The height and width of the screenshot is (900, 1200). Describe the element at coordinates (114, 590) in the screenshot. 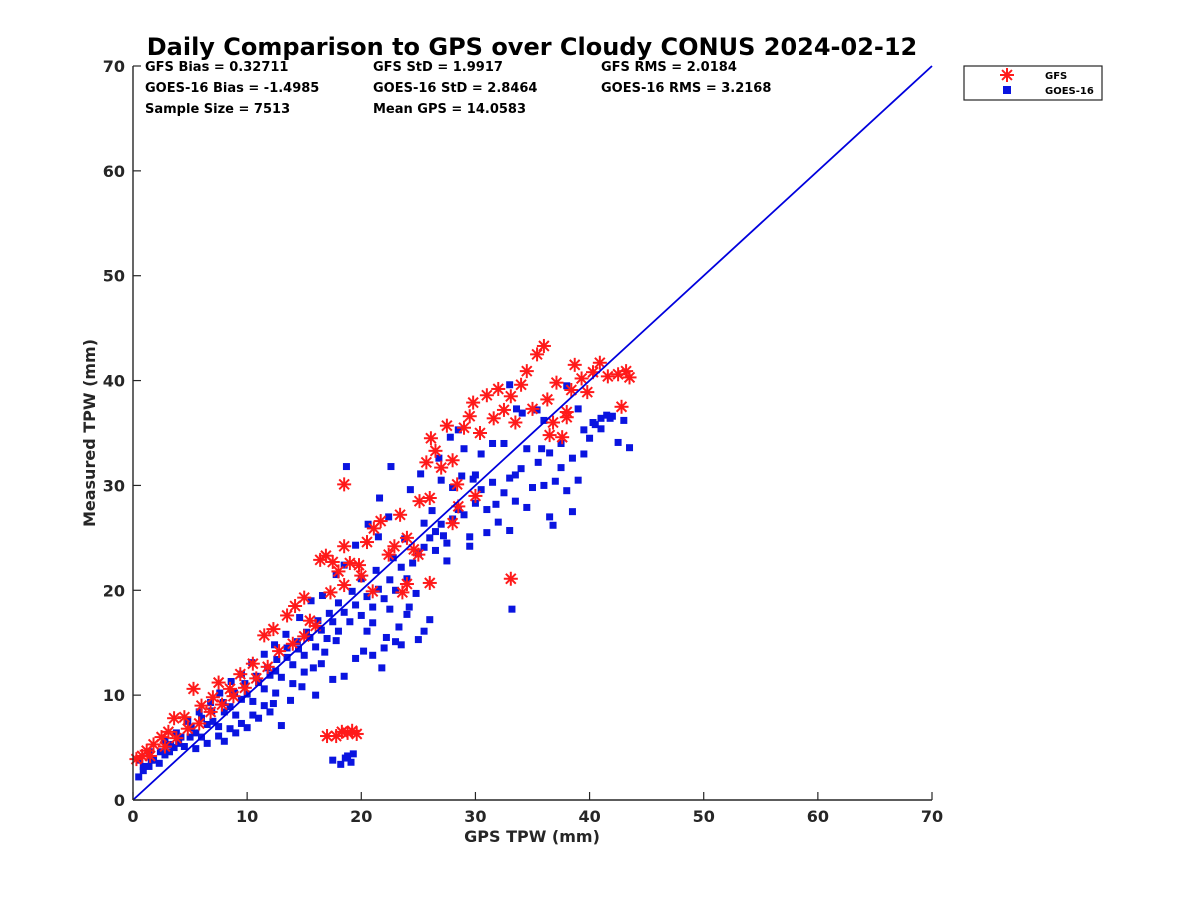

I see `y-tick-label: 20` at that location.